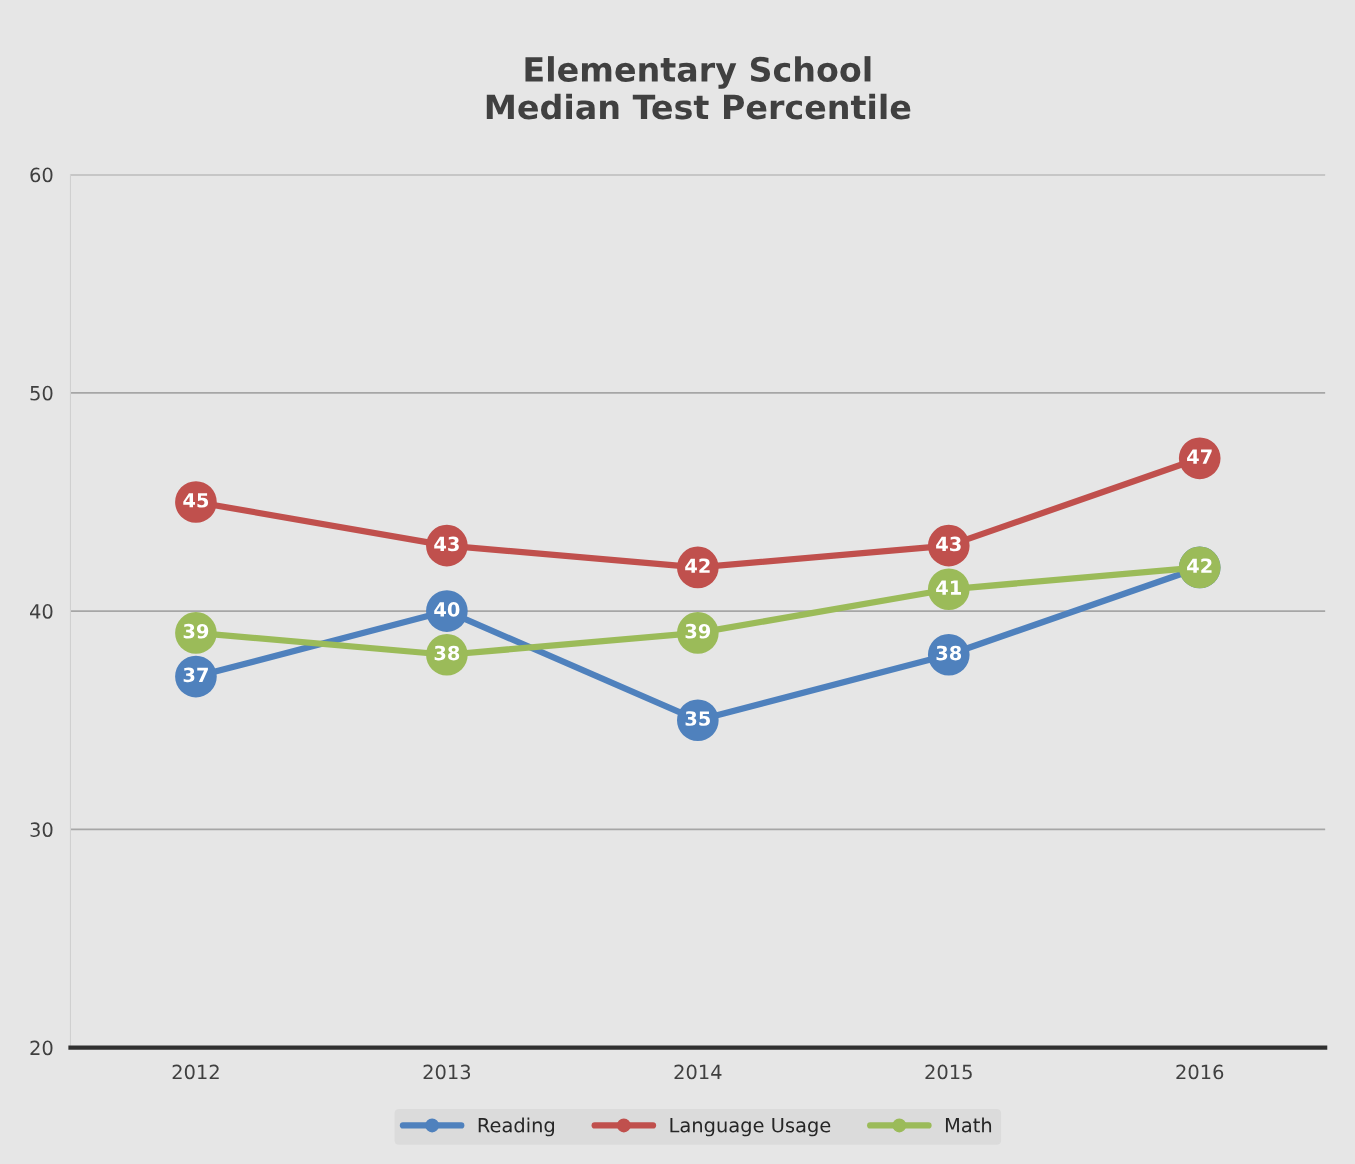  Describe the element at coordinates (447, 609) in the screenshot. I see `data-label: 40` at that location.